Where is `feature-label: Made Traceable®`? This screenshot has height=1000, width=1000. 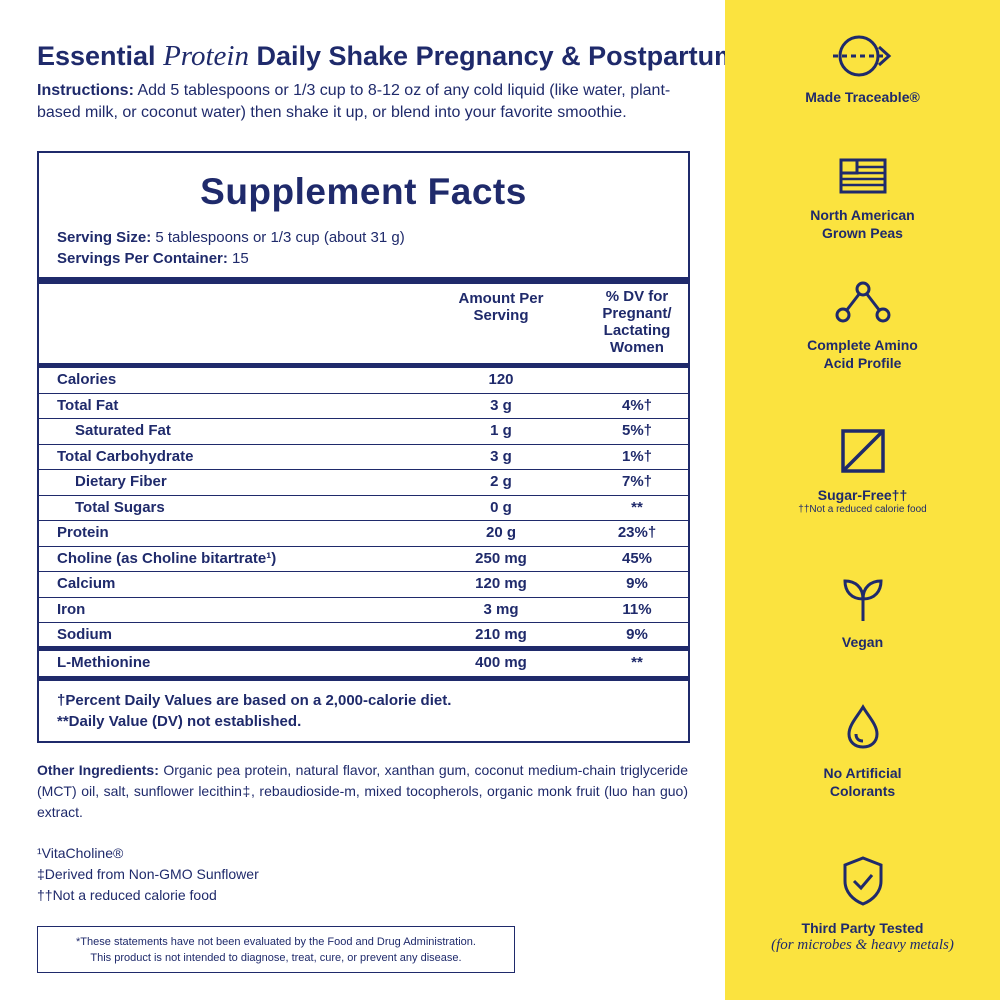
feature-label: Made Traceable® is located at coordinates (862, 97).